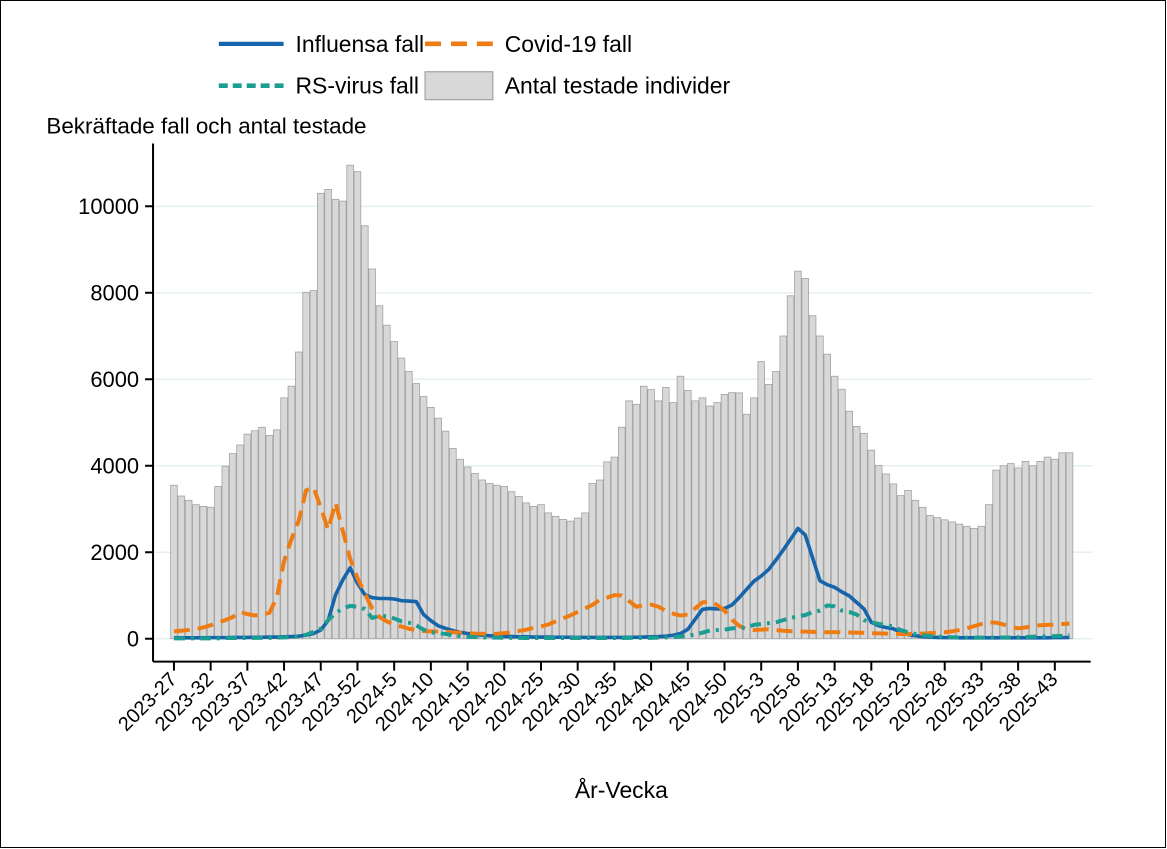 This screenshot has height=849, width=1167. I want to click on y-tick-label: 6000, so click(114, 379).